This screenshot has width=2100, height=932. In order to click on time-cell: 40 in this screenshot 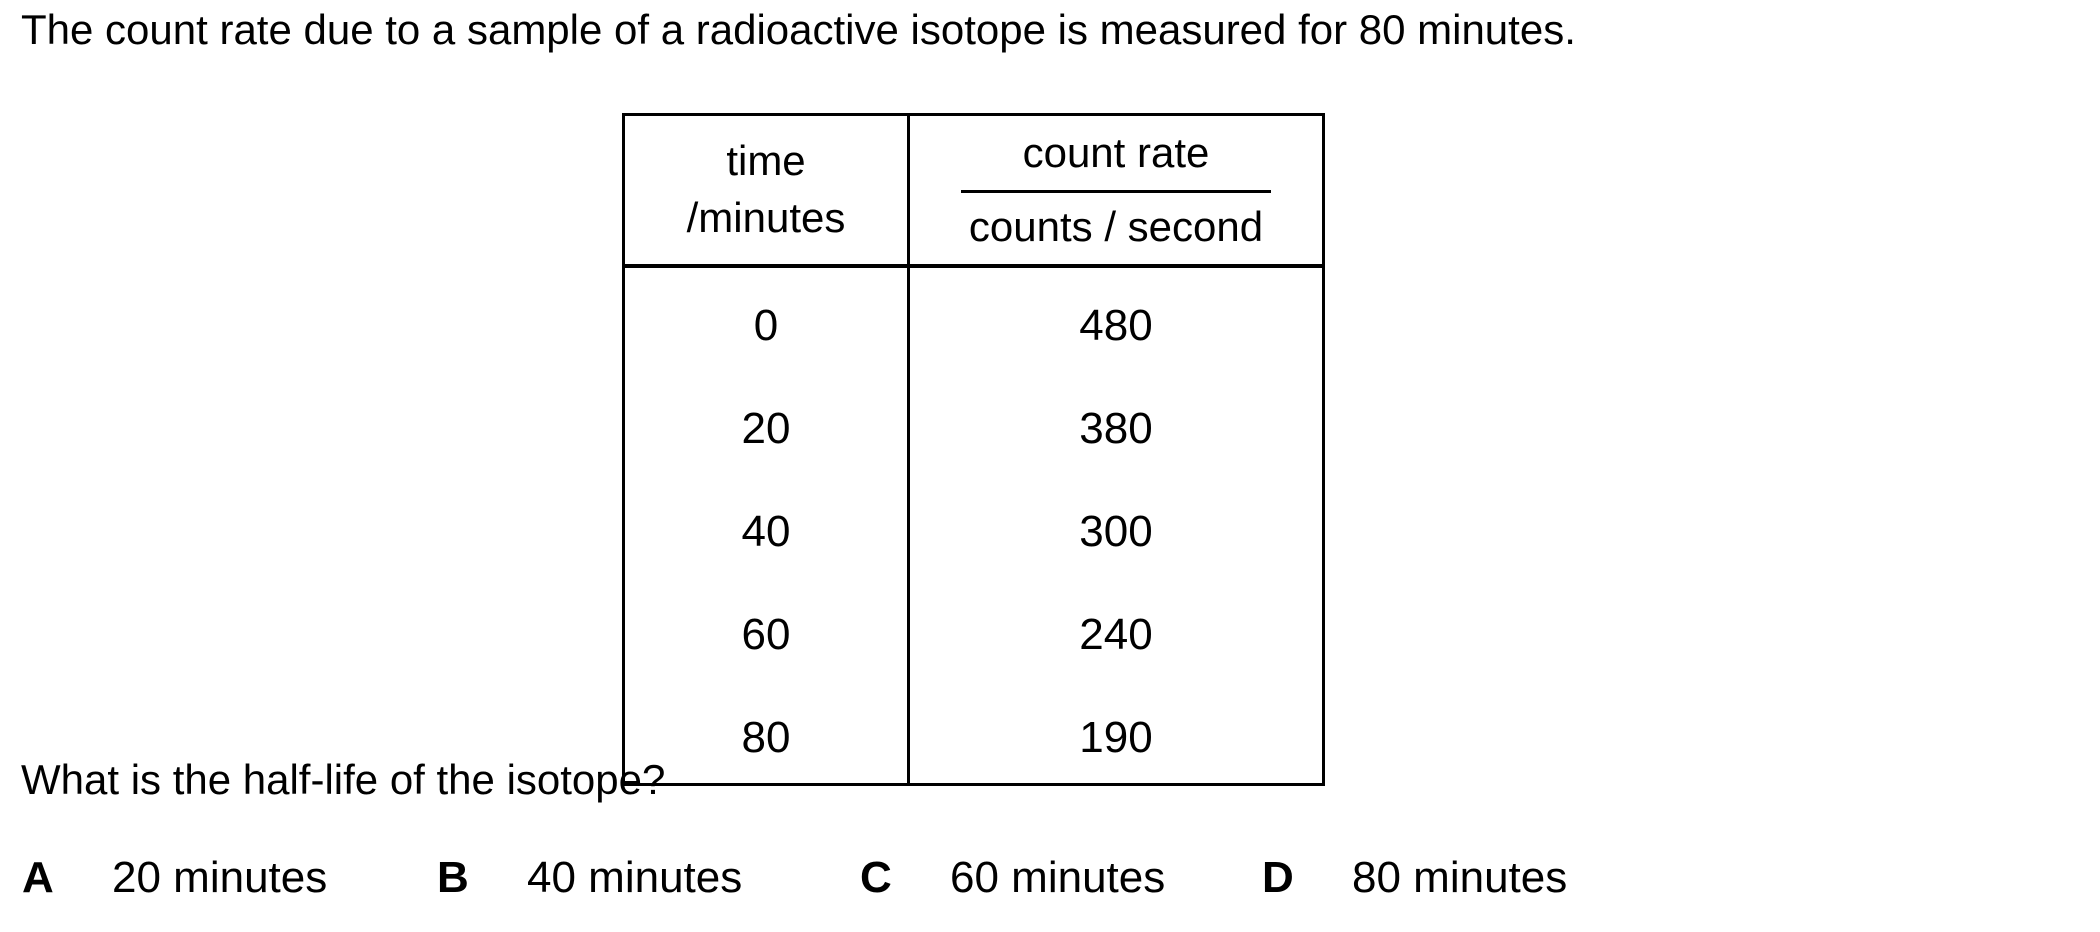, I will do `click(766, 531)`.